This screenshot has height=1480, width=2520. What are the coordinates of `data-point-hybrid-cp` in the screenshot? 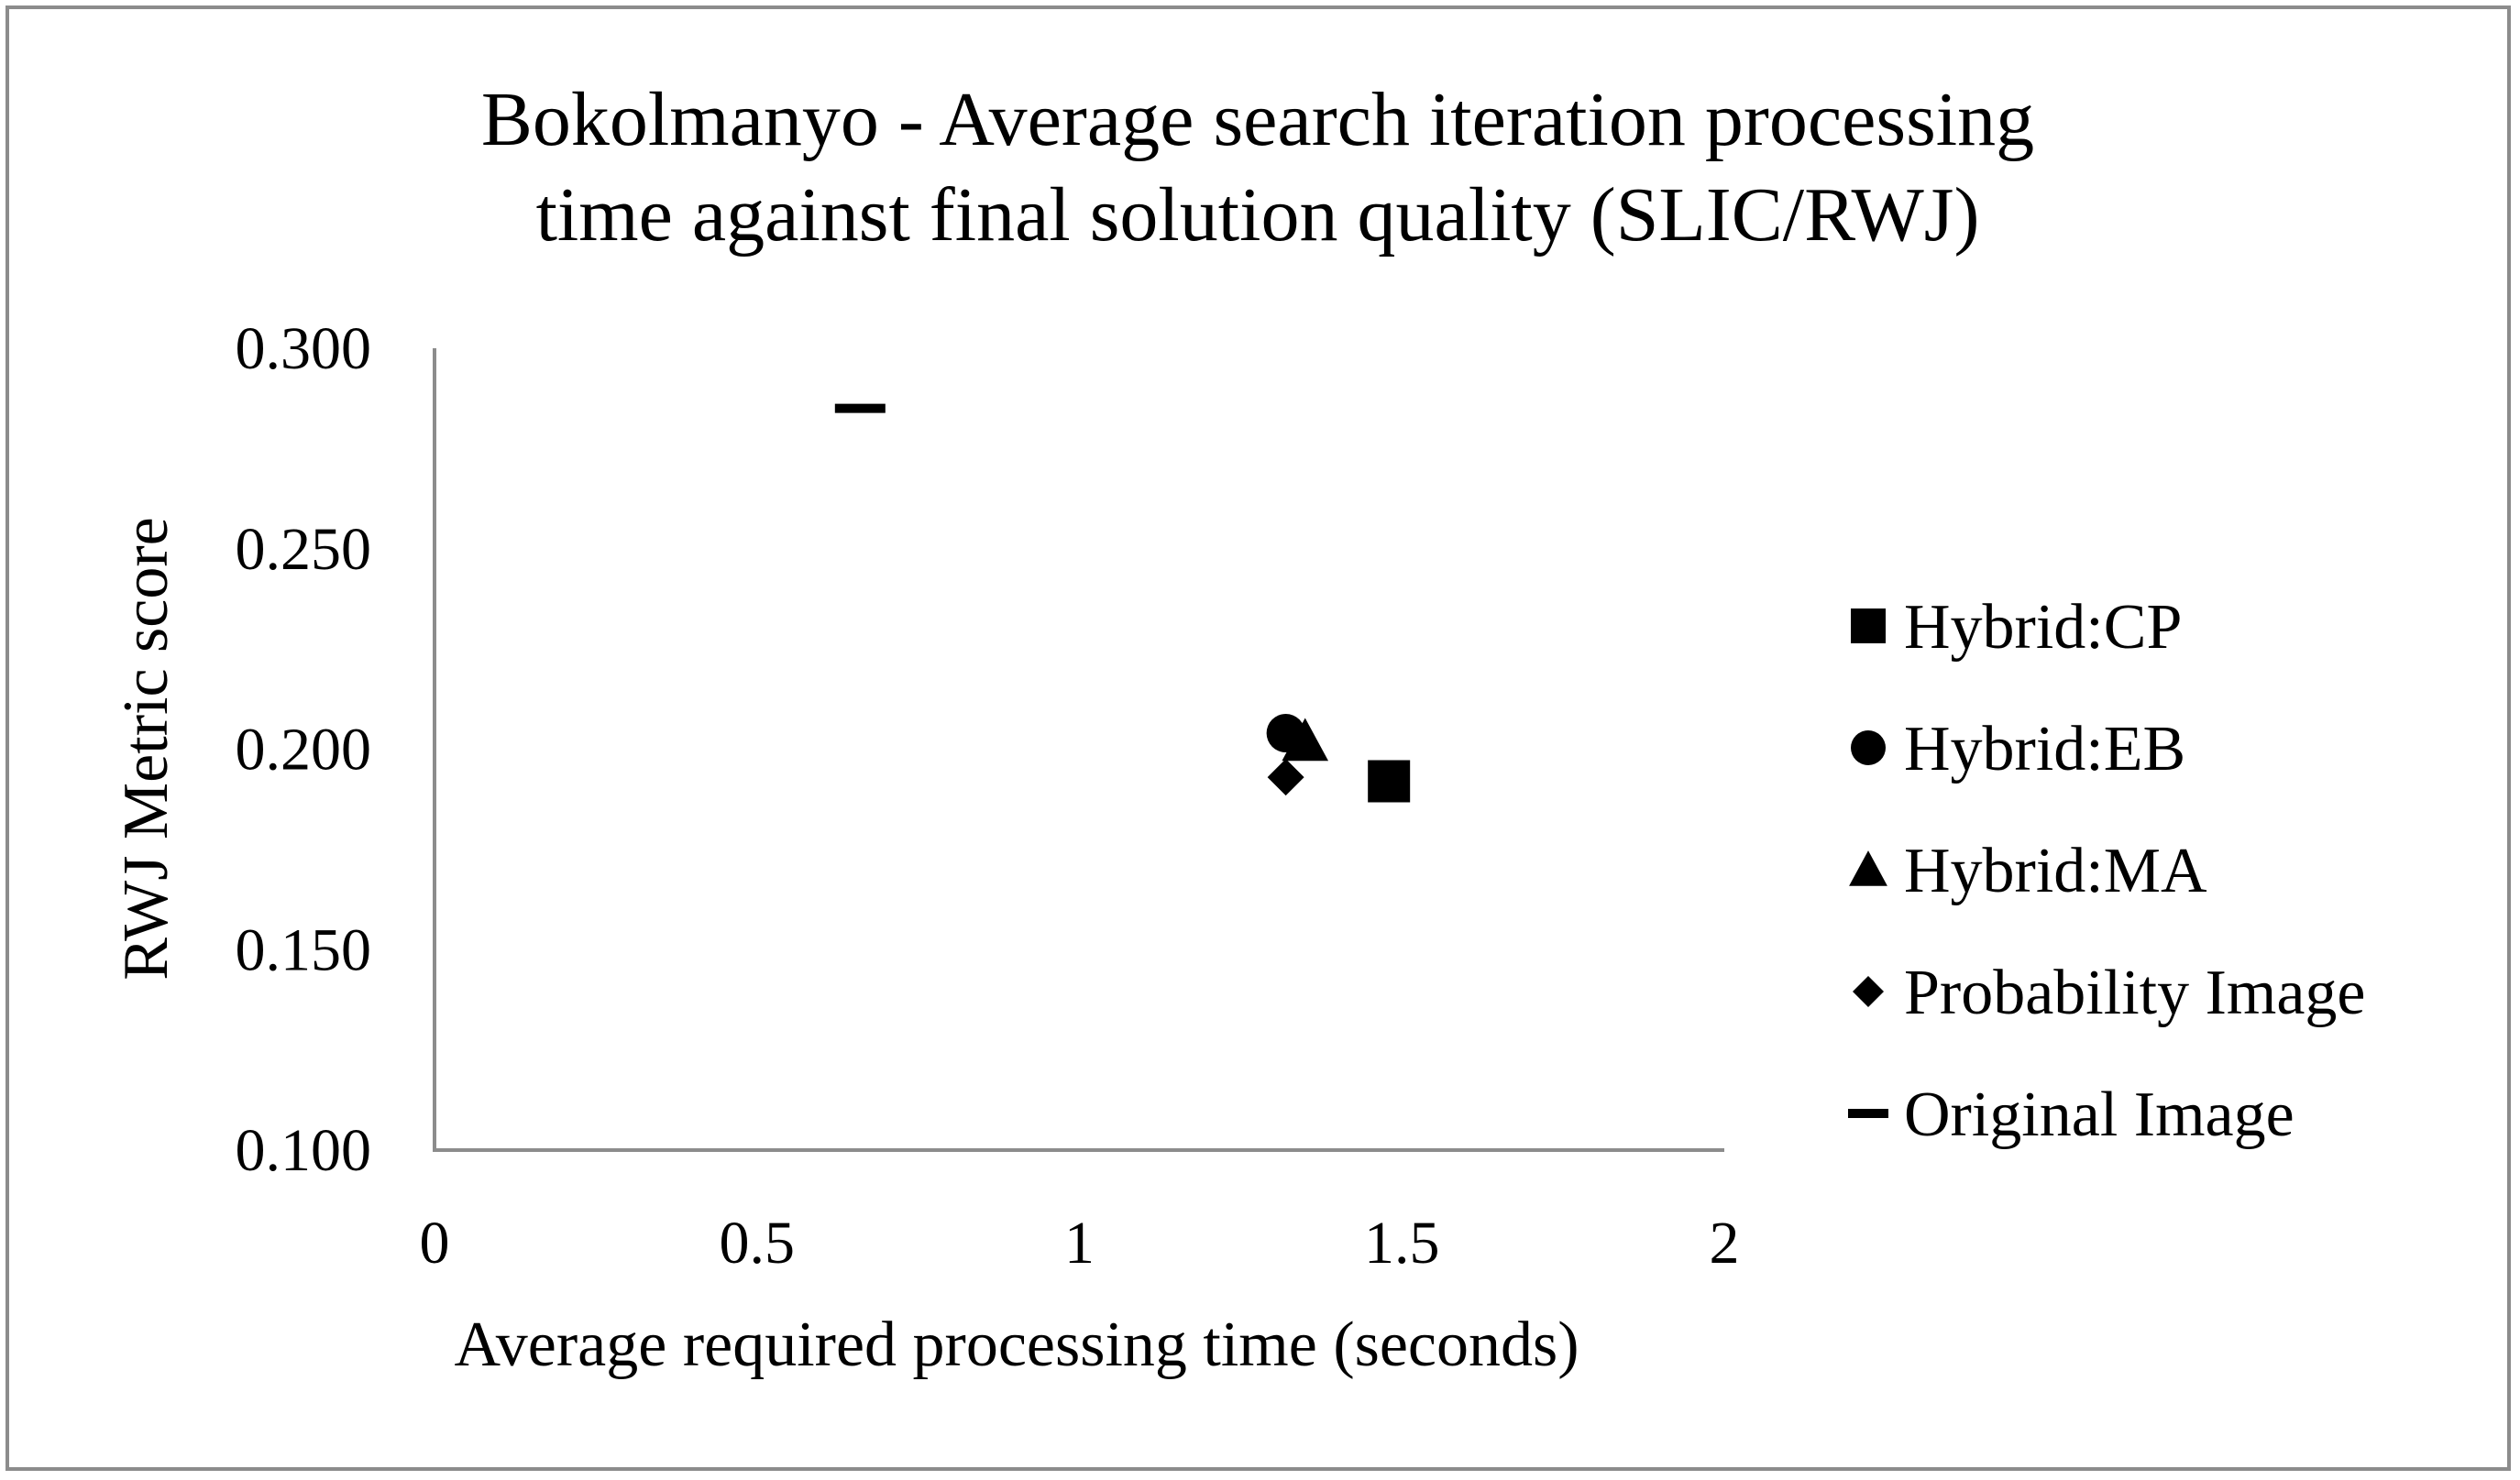 It's located at (1389, 782).